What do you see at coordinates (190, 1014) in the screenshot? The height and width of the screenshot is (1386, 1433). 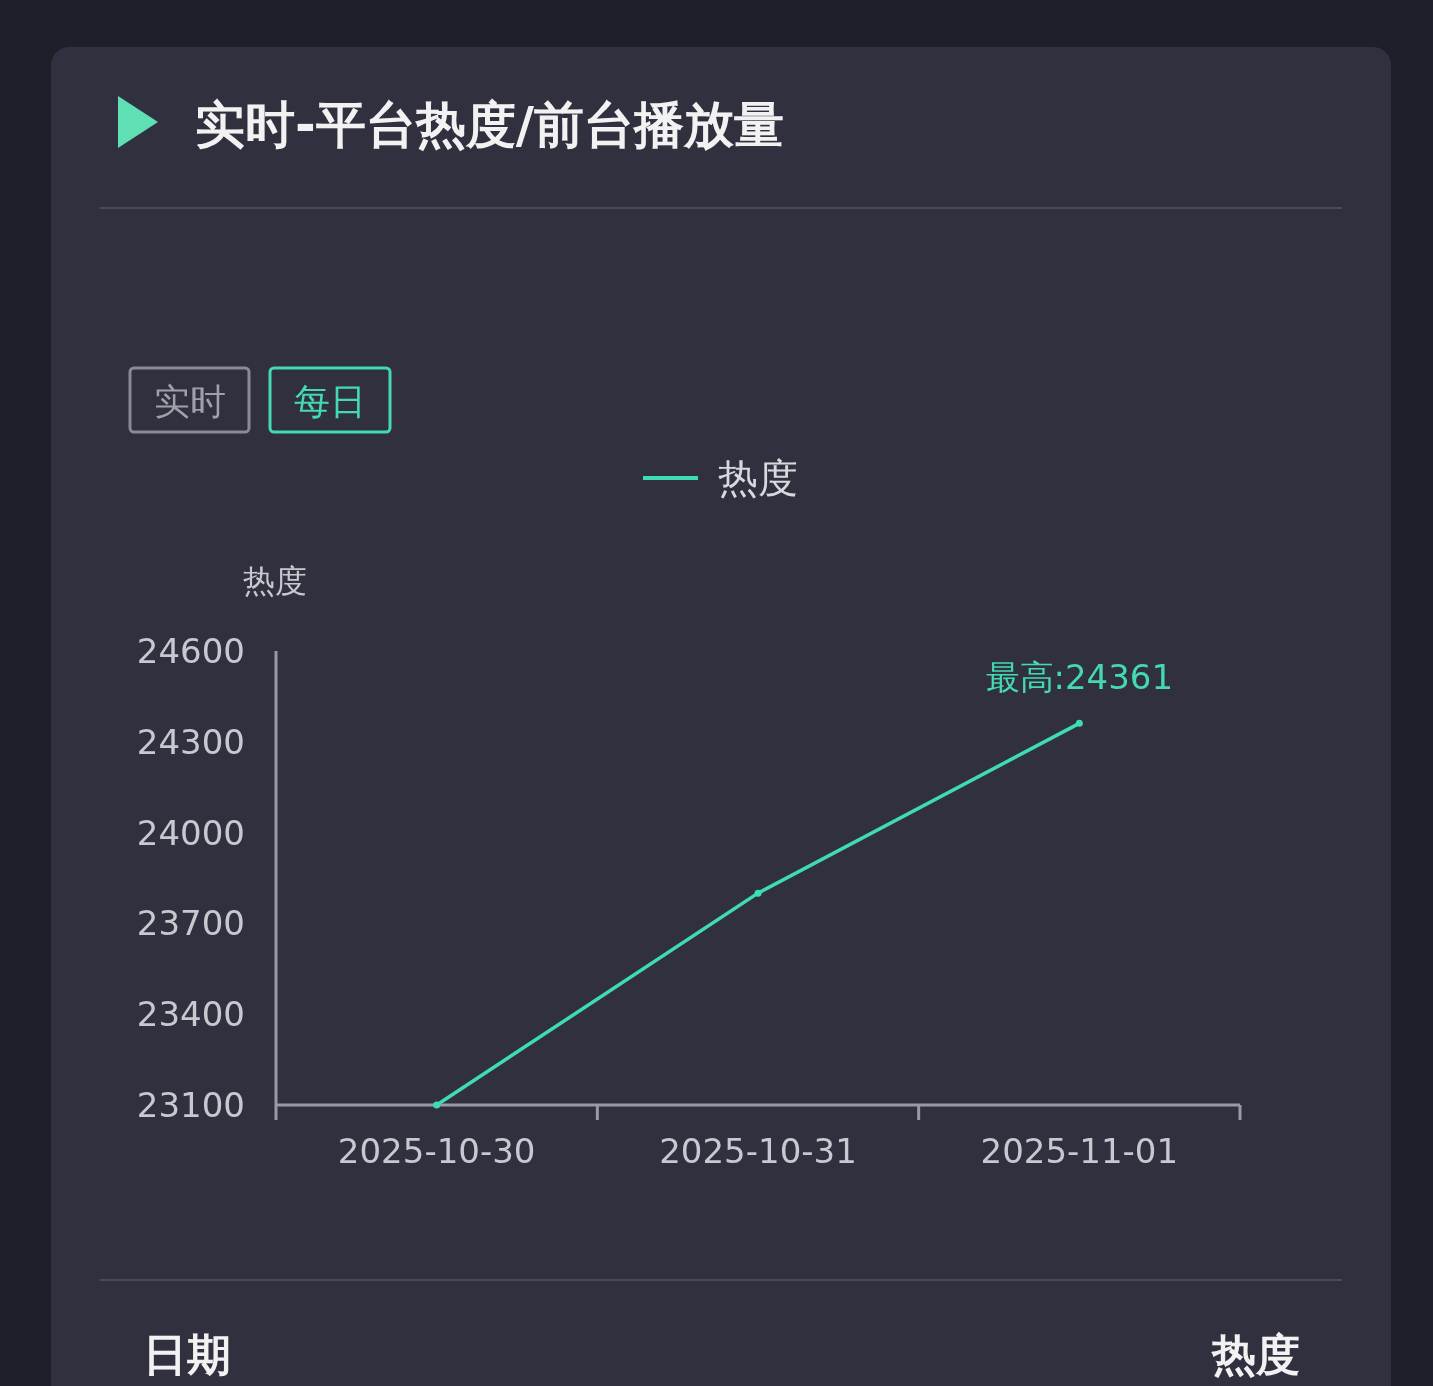 I see `y-tick-label: 23400` at bounding box center [190, 1014].